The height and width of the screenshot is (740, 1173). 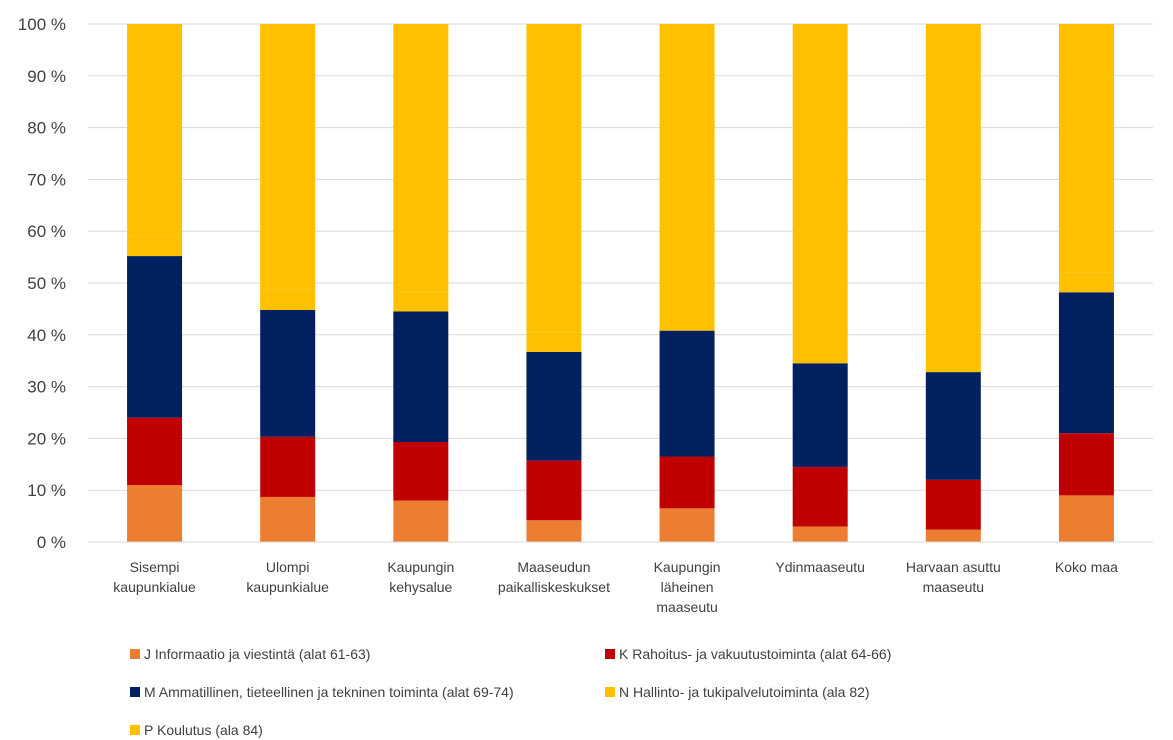 What do you see at coordinates (287, 577) in the screenshot?
I see `x-category-label: Ulompi kaupunkialue` at bounding box center [287, 577].